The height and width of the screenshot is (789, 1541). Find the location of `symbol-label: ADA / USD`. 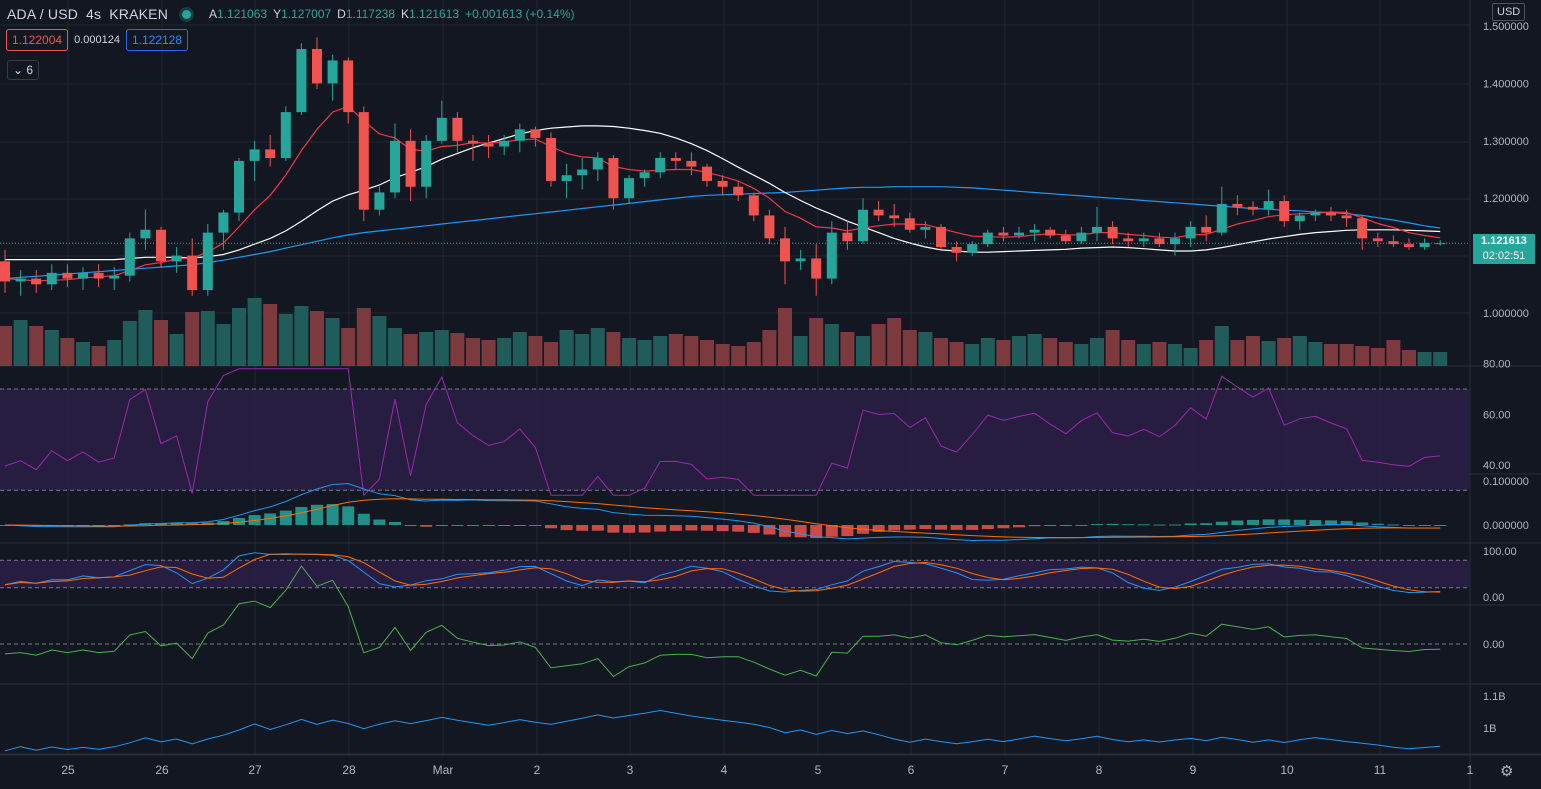

symbol-label: ADA / USD is located at coordinates (43, 14).